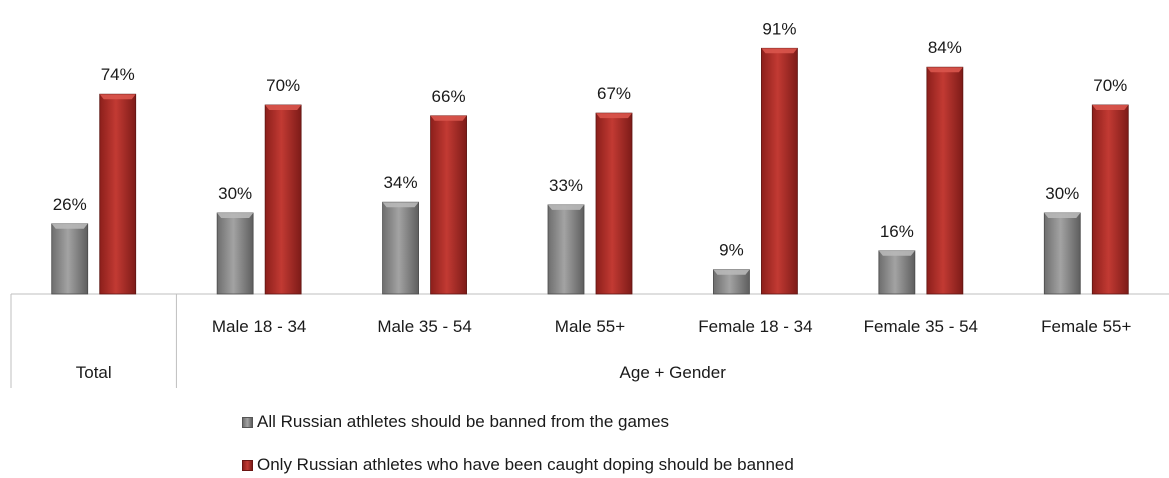 The image size is (1169, 478). I want to click on legend-swatch-red, so click(247, 465).